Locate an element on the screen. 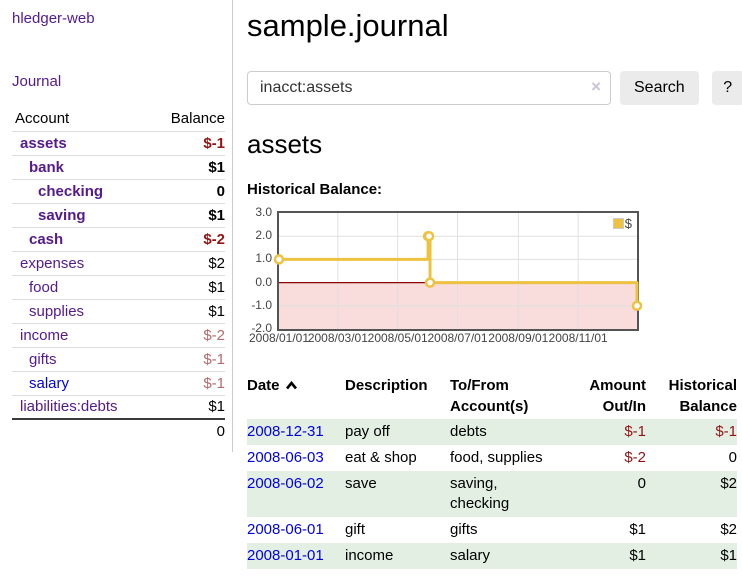 The image size is (742, 582). account-link: salary is located at coordinates (49, 383).